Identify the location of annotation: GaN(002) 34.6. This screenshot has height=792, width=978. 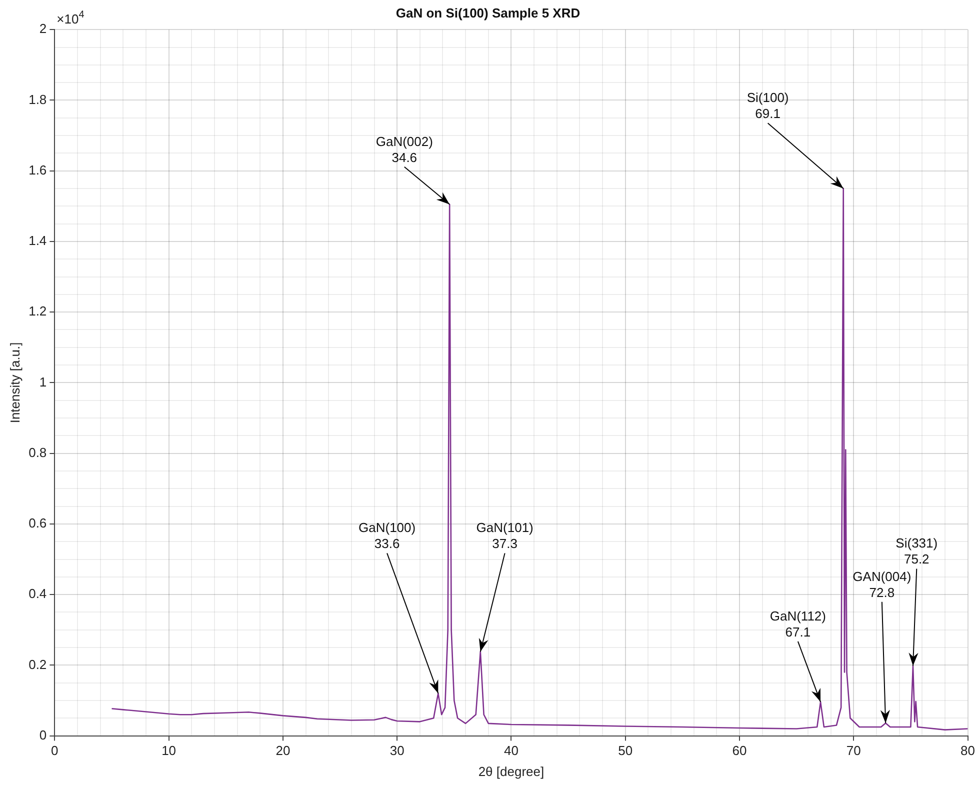
(404, 149).